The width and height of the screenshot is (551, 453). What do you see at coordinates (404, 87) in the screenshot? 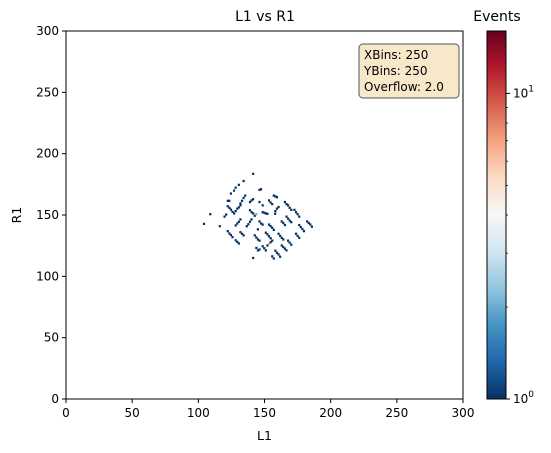
I see `info-overflow: Overflow: 2.0` at bounding box center [404, 87].